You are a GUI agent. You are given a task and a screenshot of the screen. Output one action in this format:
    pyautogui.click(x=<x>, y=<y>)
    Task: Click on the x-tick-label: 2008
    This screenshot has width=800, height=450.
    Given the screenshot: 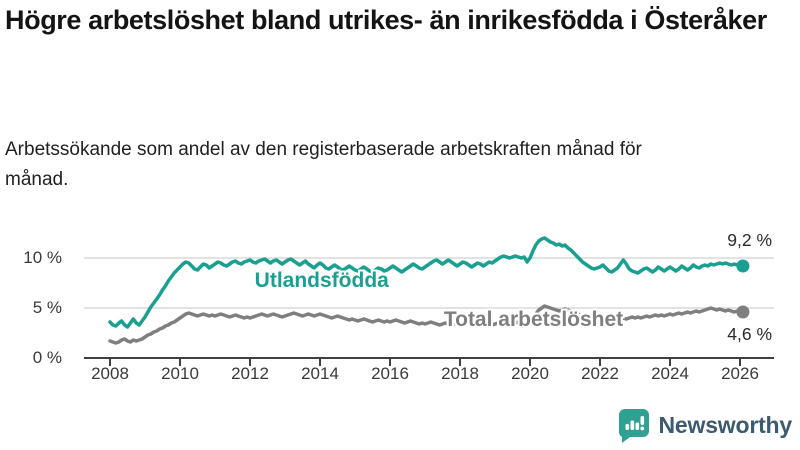 What is the action you would take?
    pyautogui.click(x=110, y=373)
    